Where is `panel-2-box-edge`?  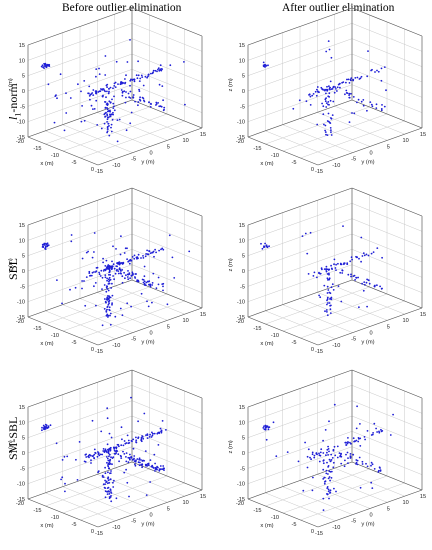 panel-2-box-edge is located at coordinates (283, 151).